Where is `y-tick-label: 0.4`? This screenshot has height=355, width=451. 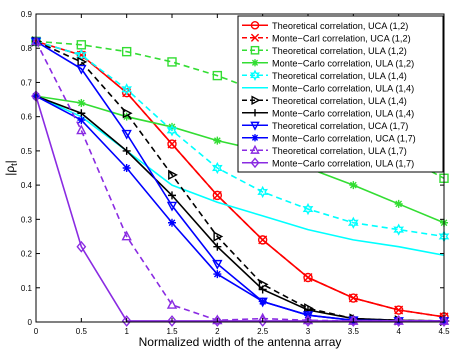 y-tick-label: 0.4 is located at coordinates (27, 185).